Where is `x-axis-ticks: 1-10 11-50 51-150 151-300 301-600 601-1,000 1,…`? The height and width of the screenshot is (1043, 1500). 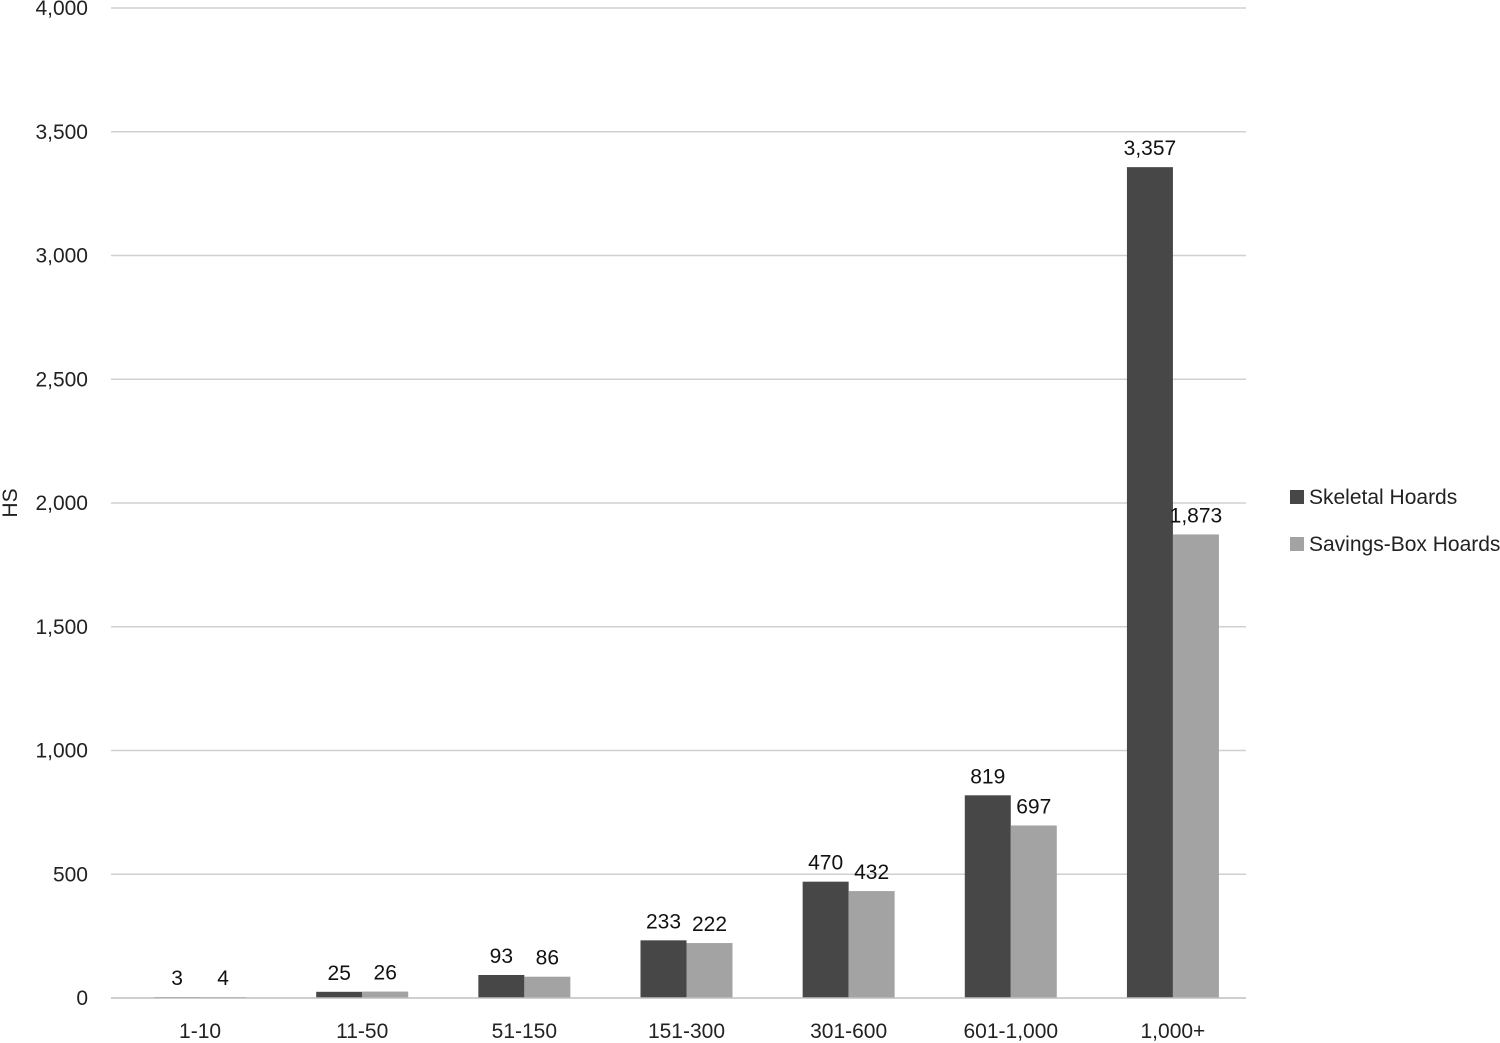
x-axis-ticks: 1-10 11-50 51-150 151-300 301-600 601-1,000 1,… is located at coordinates (692, 1031).